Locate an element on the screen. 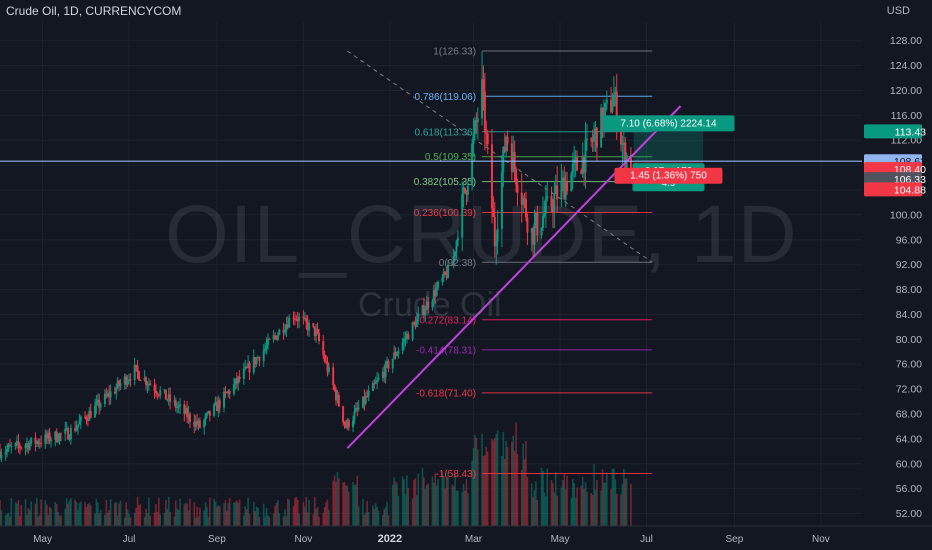  symbol-title: Crude Oil, 1D, CURRENCYCOM is located at coordinates (94, 11).